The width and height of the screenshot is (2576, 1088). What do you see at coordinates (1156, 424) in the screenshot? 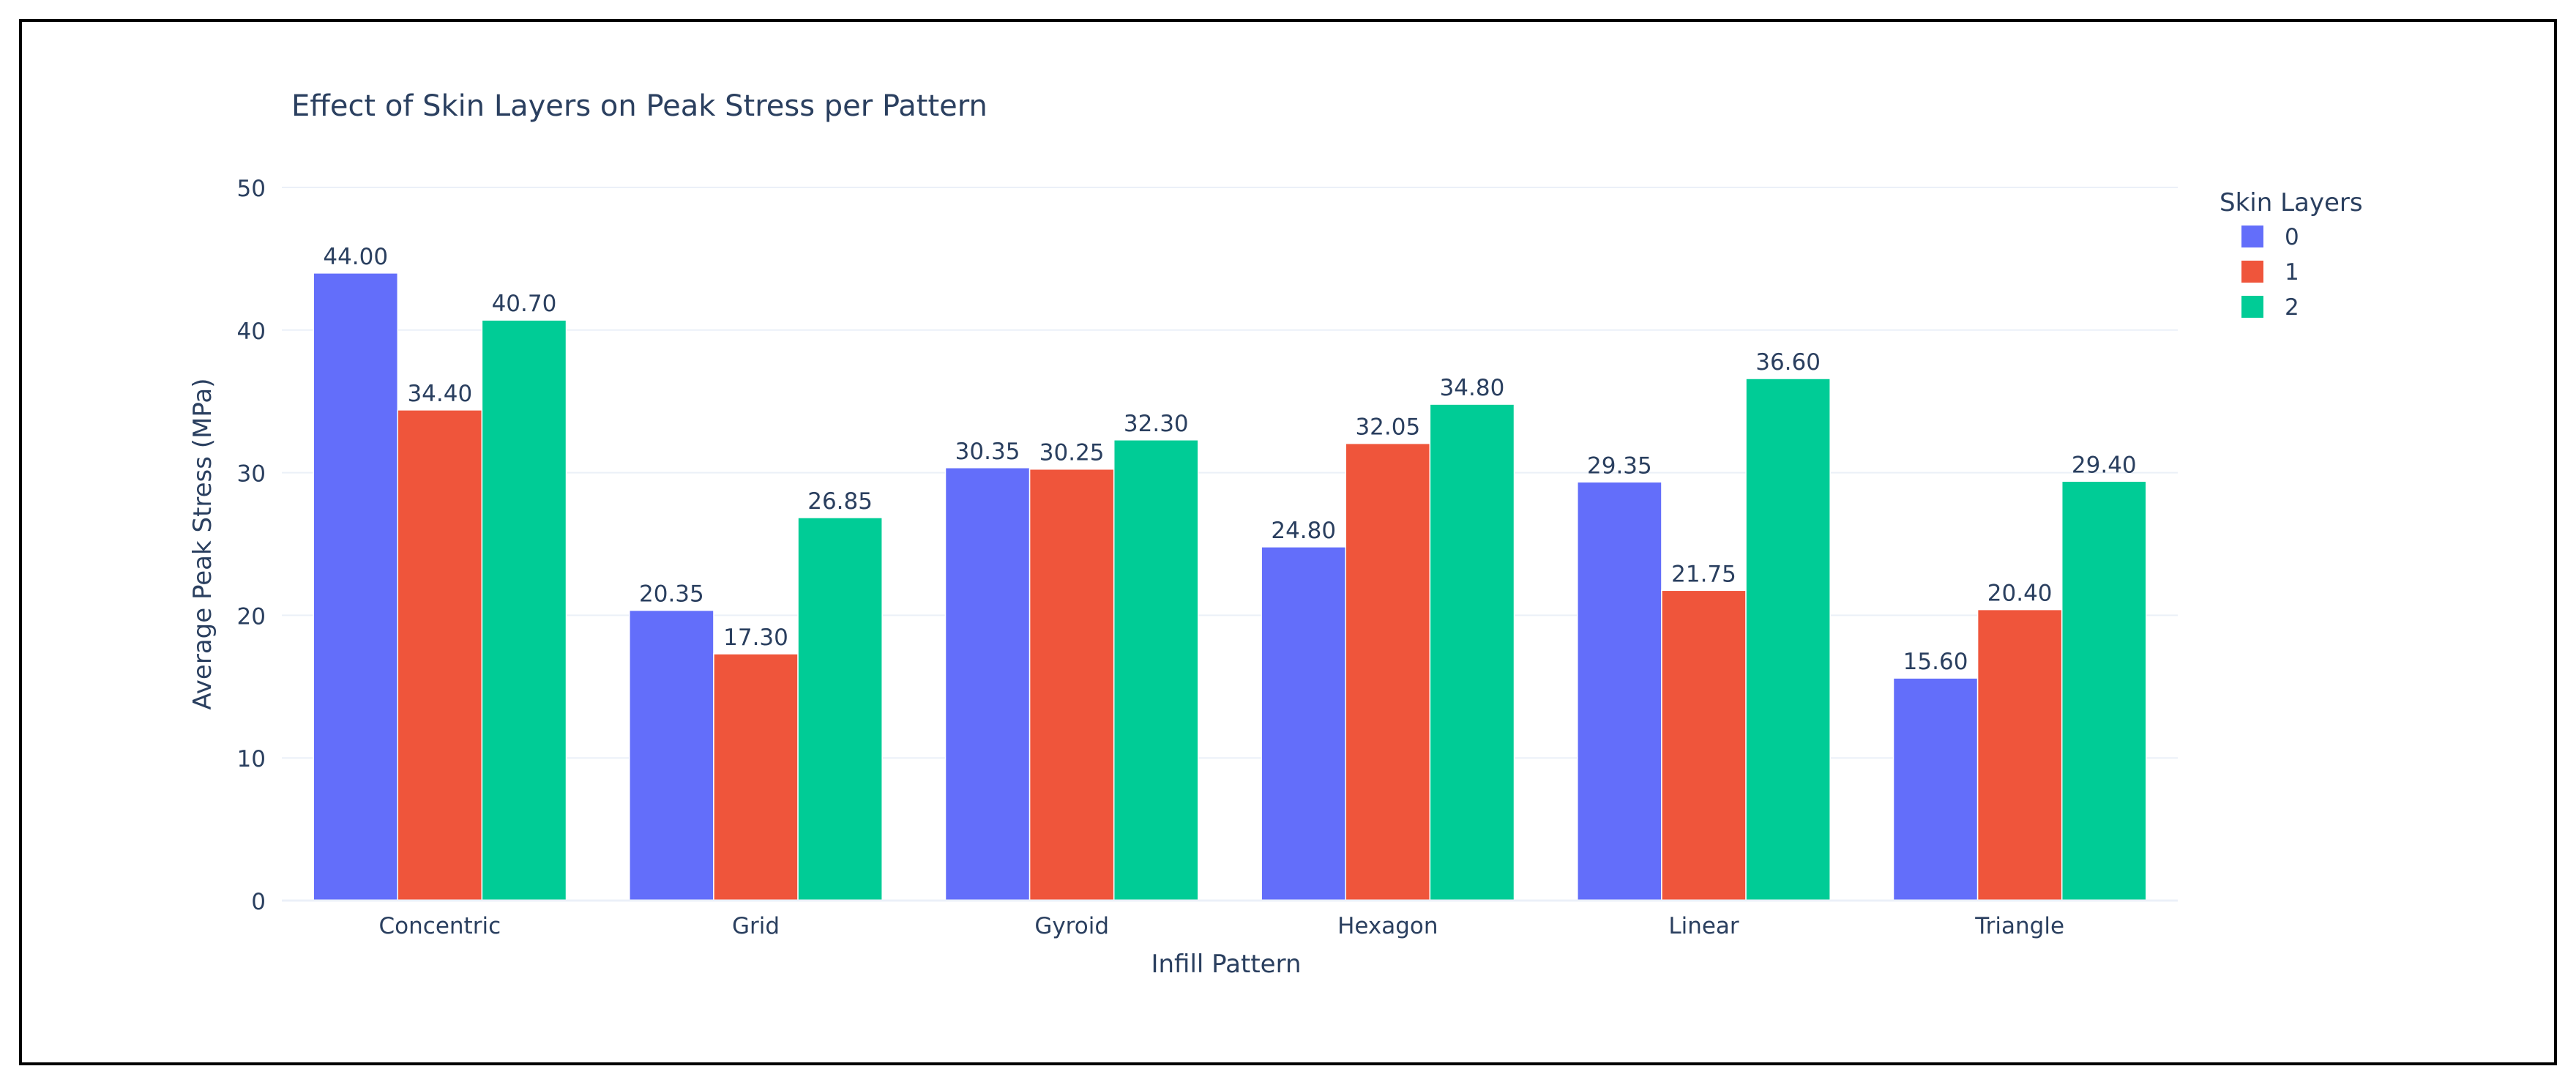
I see `data-label: 32.30` at bounding box center [1156, 424].